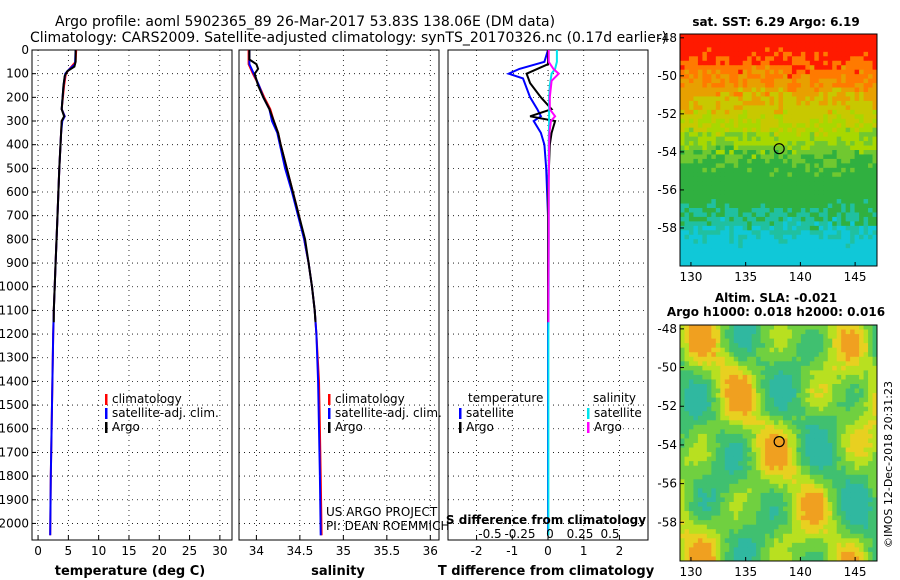  What do you see at coordinates (667, 329) in the screenshot?
I see `map-y-label: -48` at bounding box center [667, 329].